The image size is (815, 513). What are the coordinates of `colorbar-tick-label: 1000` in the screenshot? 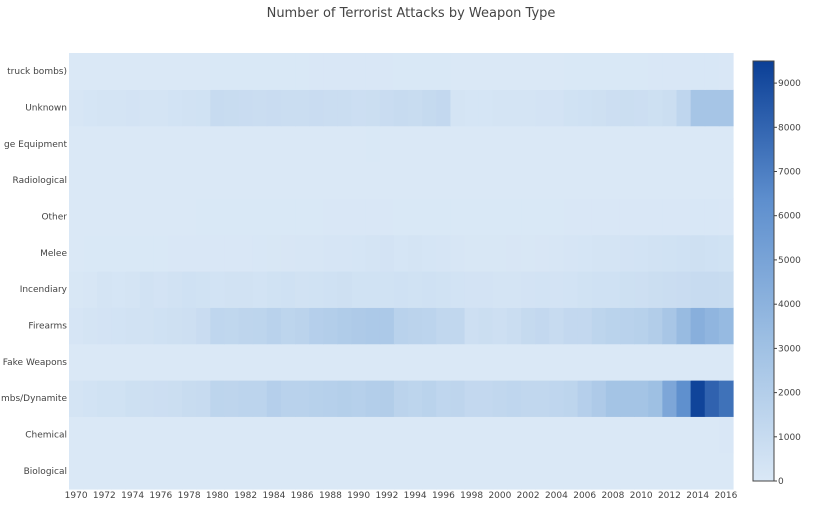 It's located at (789, 438).